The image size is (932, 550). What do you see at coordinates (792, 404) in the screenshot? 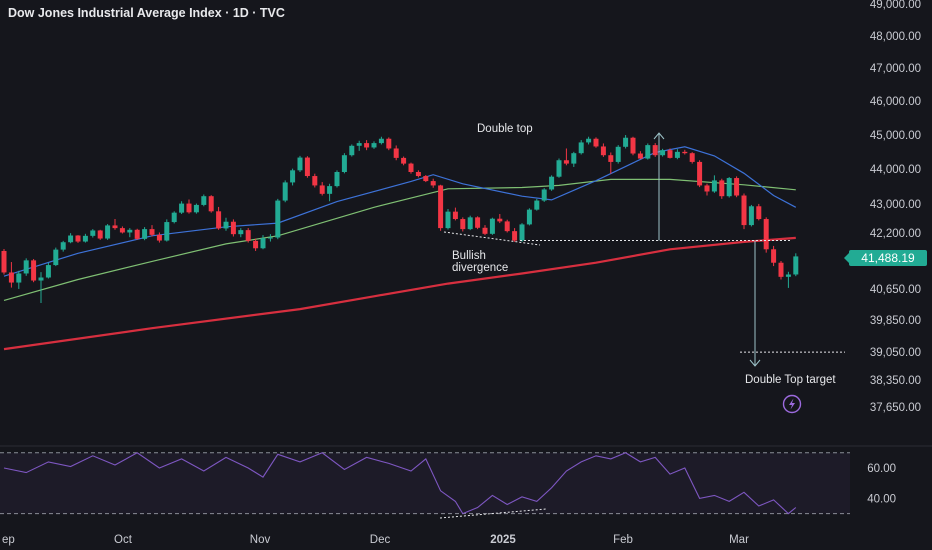
I see `lightning-icon` at bounding box center [792, 404].